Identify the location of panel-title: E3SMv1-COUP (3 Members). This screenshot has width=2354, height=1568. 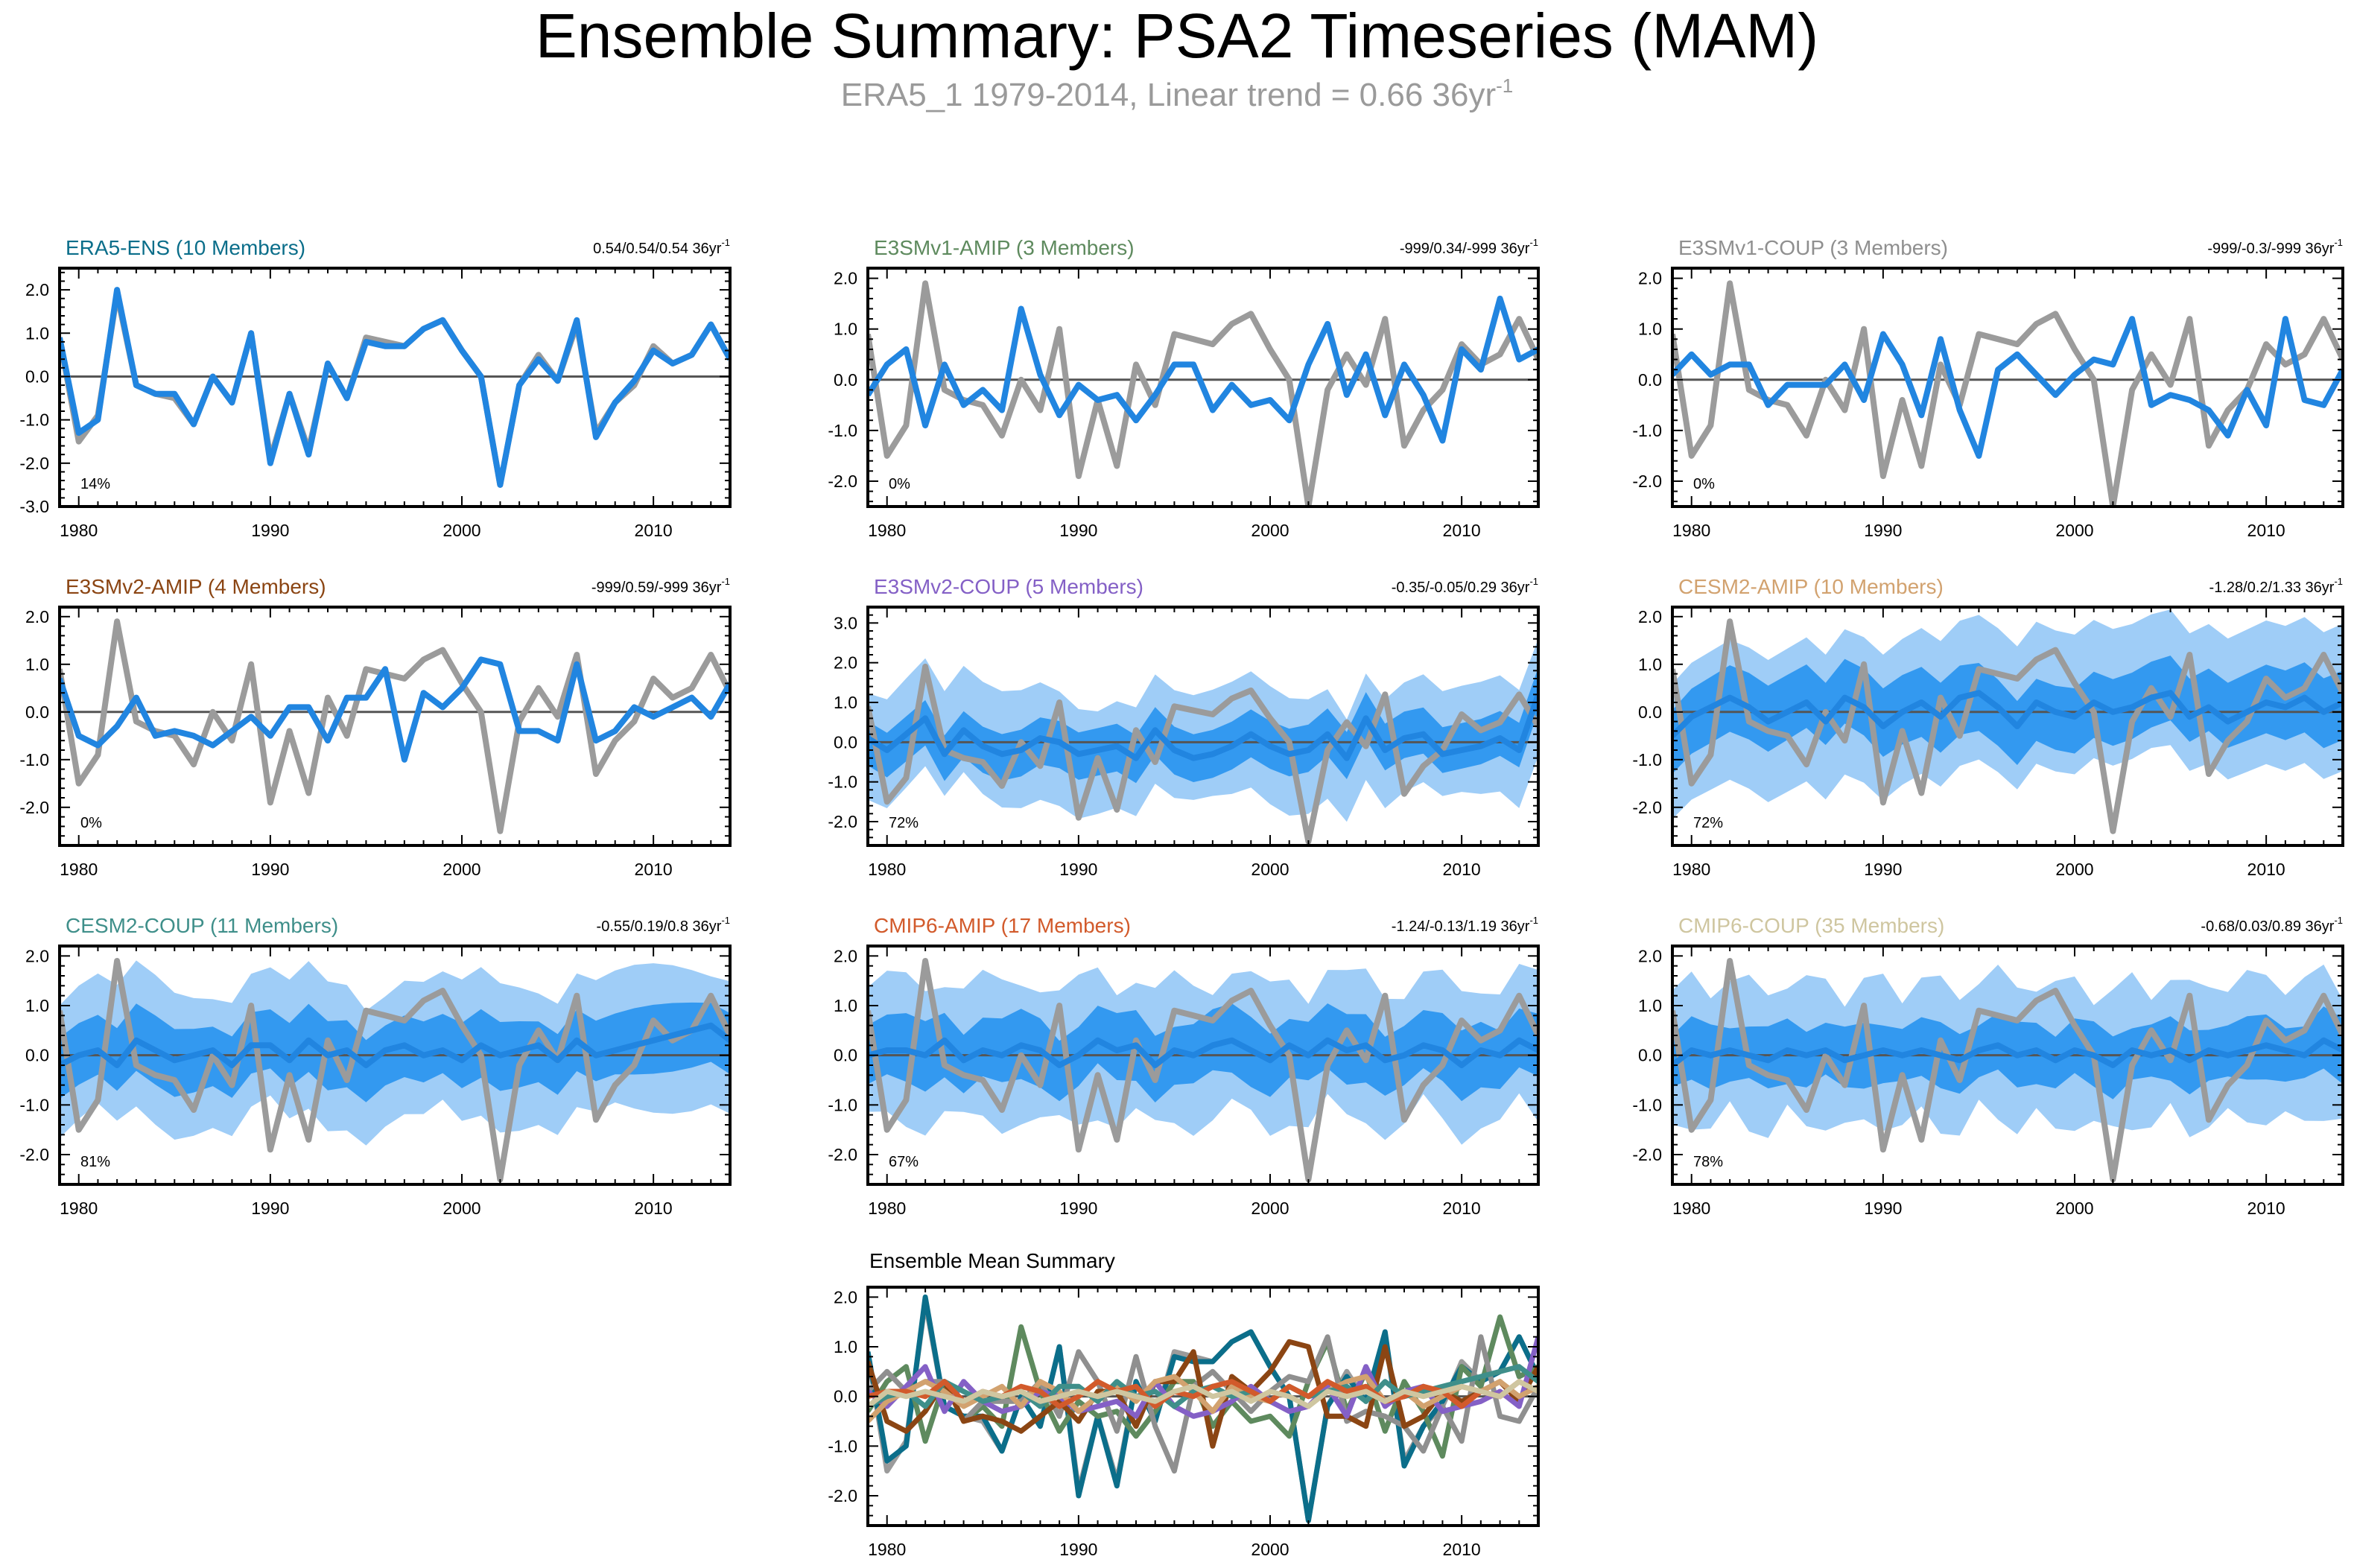
(1813, 248).